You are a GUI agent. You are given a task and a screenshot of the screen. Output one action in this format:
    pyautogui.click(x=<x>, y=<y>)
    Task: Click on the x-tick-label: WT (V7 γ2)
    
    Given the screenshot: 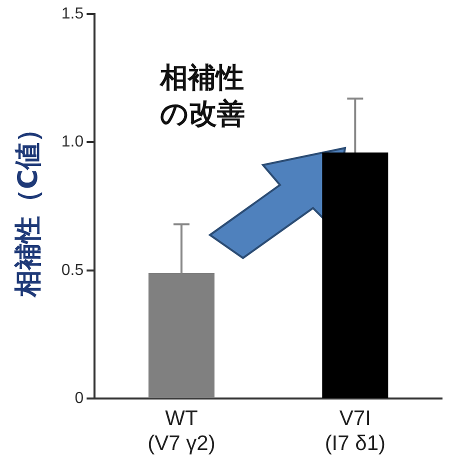 What is the action you would take?
    pyautogui.click(x=182, y=431)
    